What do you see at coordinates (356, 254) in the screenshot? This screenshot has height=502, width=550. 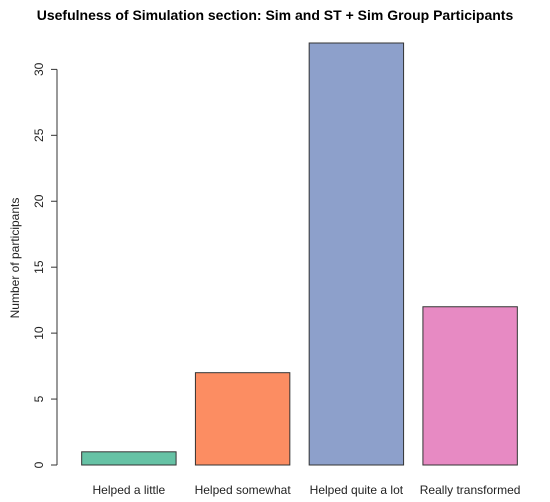 I see `bar-helped-quite-a-lot` at bounding box center [356, 254].